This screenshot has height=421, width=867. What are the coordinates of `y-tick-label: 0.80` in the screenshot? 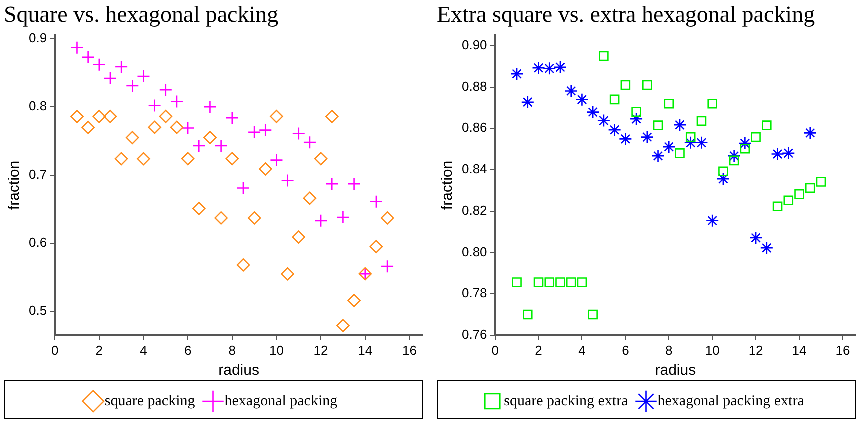 It's located at (475, 252).